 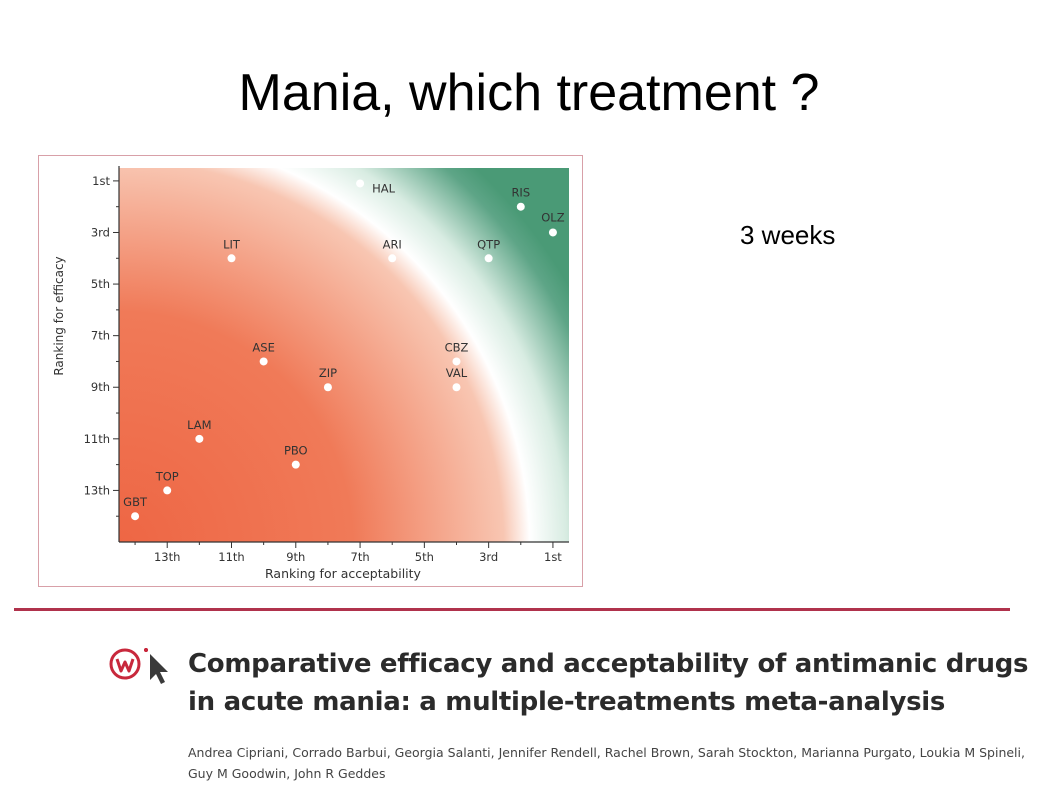 I want to click on point-label: RIS, so click(x=520, y=193).